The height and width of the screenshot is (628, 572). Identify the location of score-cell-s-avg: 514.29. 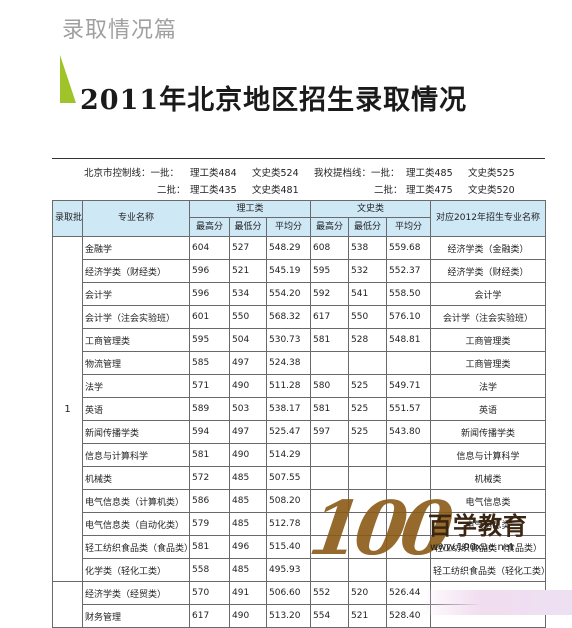
(288, 455).